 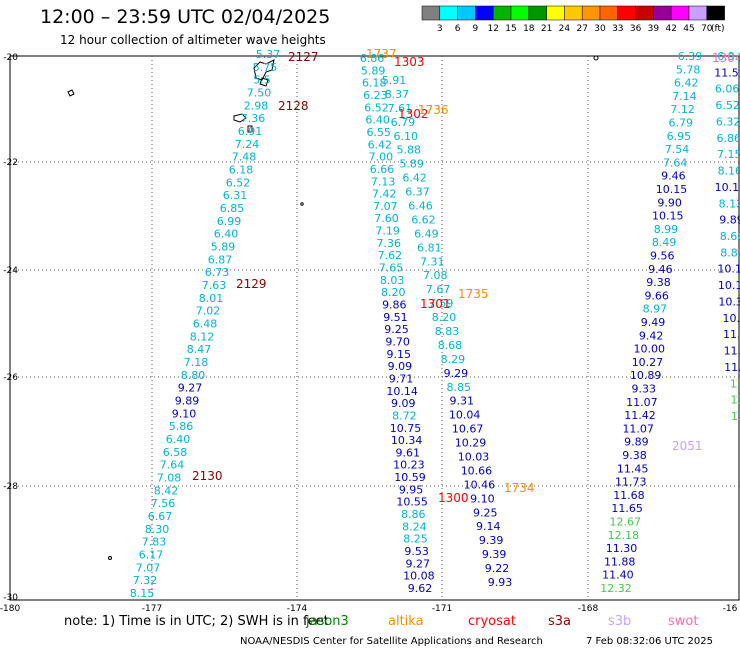 What do you see at coordinates (471, 443) in the screenshot?
I see `wave-height-value: 10.29` at bounding box center [471, 443].